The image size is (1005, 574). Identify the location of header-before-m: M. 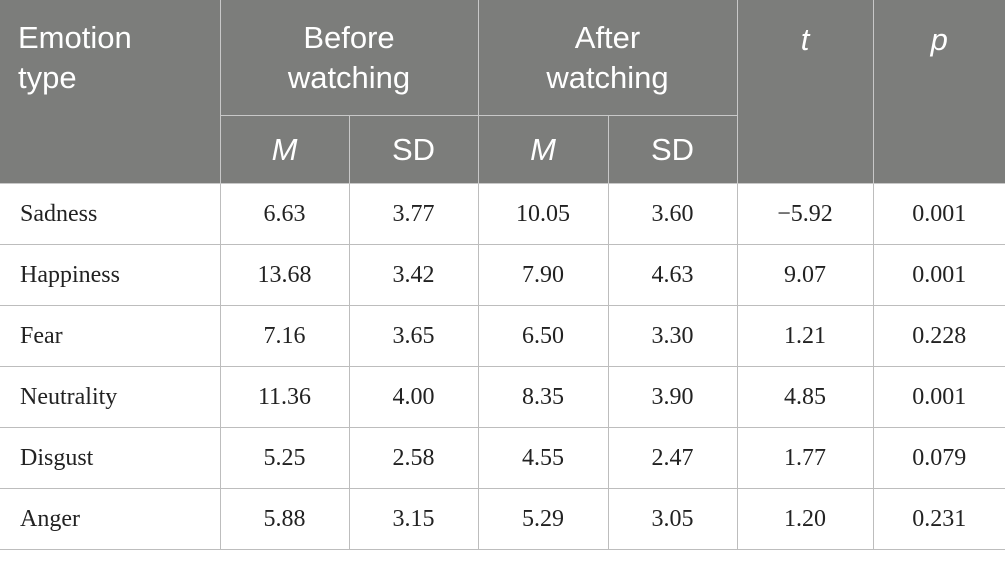
(284, 149).